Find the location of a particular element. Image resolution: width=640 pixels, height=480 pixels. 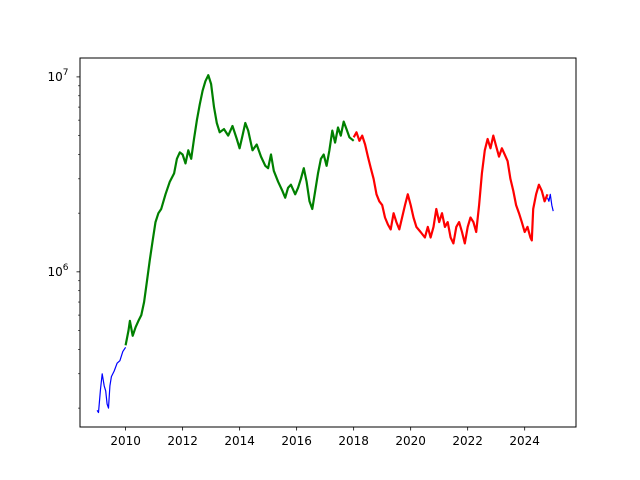

x-tick-label: 2018 is located at coordinates (353, 441).